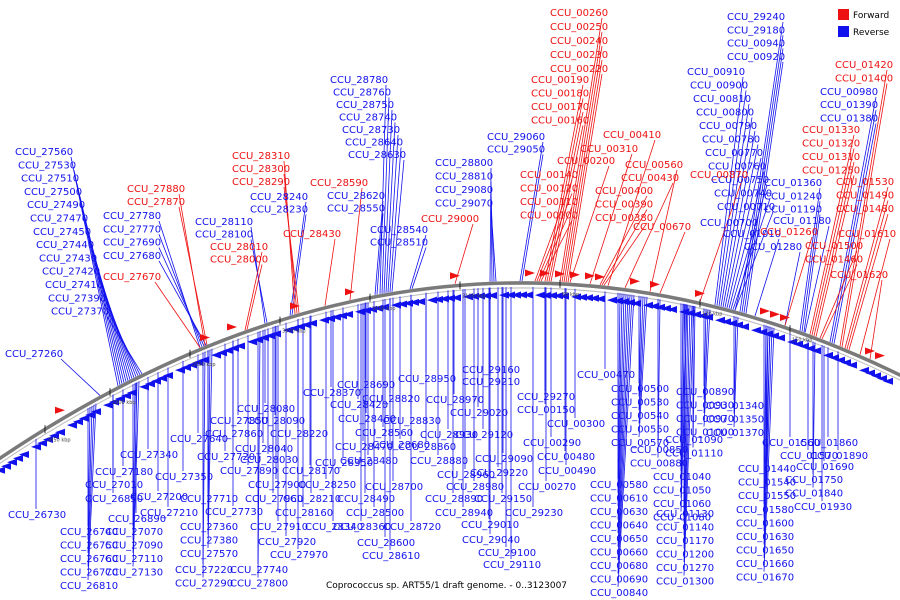  What do you see at coordinates (134, 573) in the screenshot?
I see `gene-label-reverse: CCU_27130` at bounding box center [134, 573].